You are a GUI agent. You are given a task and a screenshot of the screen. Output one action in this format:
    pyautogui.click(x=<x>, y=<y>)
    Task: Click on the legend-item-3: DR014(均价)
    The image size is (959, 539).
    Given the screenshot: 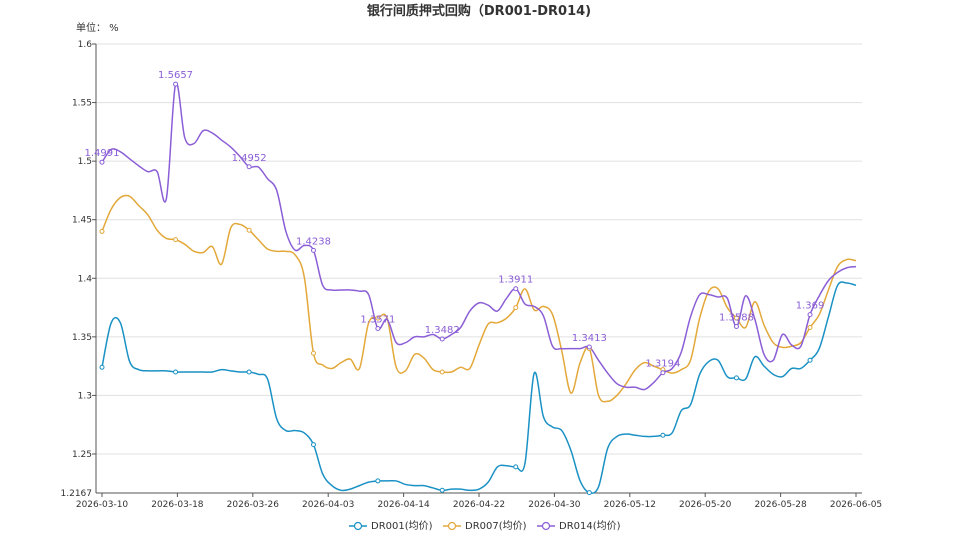 What is the action you would take?
    pyautogui.click(x=579, y=526)
    